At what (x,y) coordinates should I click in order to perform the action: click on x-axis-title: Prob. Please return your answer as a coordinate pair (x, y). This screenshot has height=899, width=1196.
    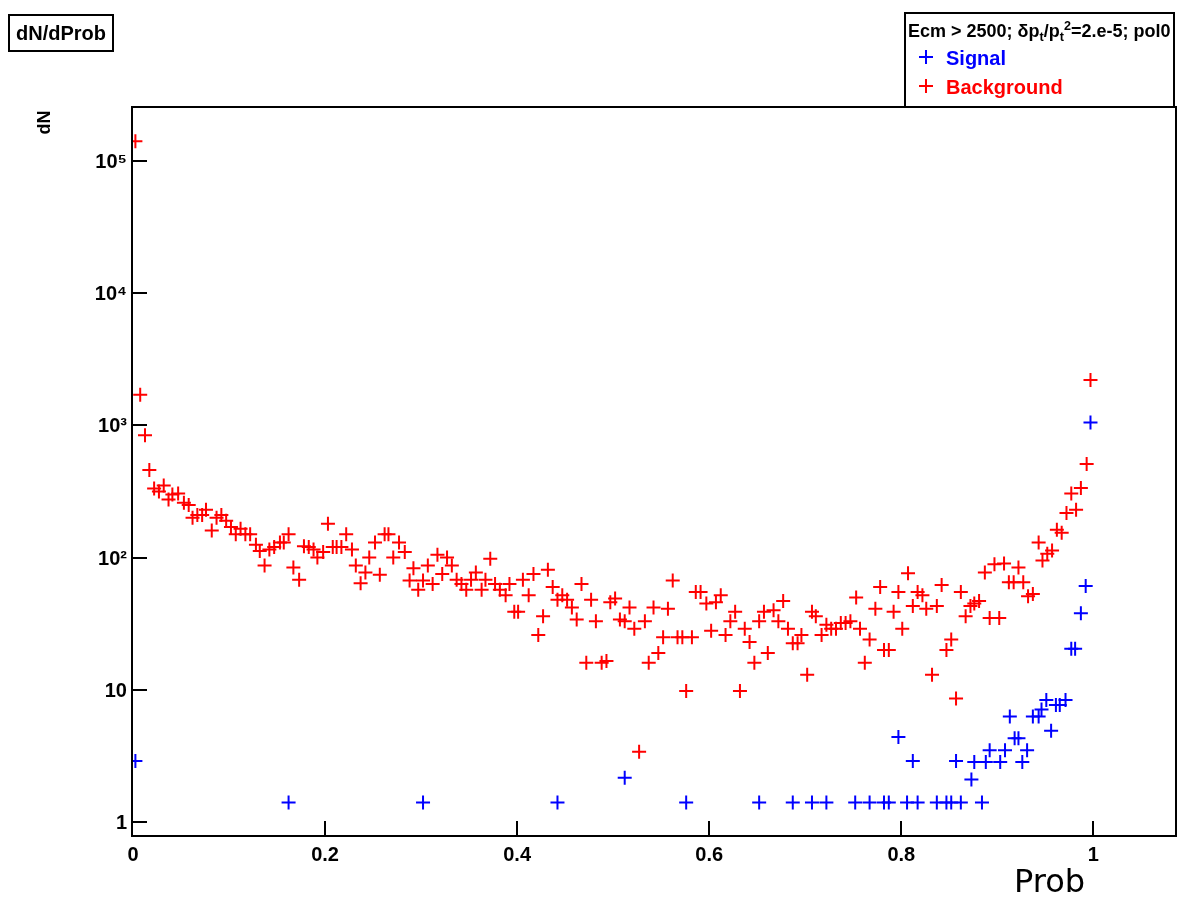
    Looking at the image, I should click on (1050, 880).